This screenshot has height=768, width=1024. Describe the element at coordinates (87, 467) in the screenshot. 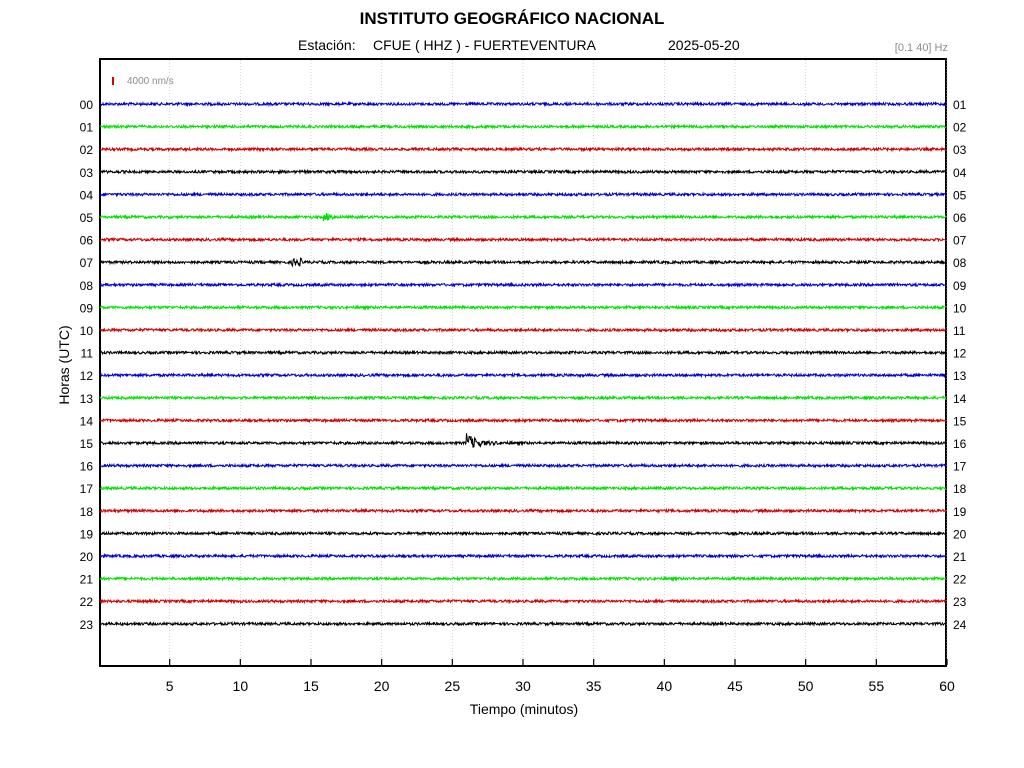

I see `hour-label-left: 16` at that location.